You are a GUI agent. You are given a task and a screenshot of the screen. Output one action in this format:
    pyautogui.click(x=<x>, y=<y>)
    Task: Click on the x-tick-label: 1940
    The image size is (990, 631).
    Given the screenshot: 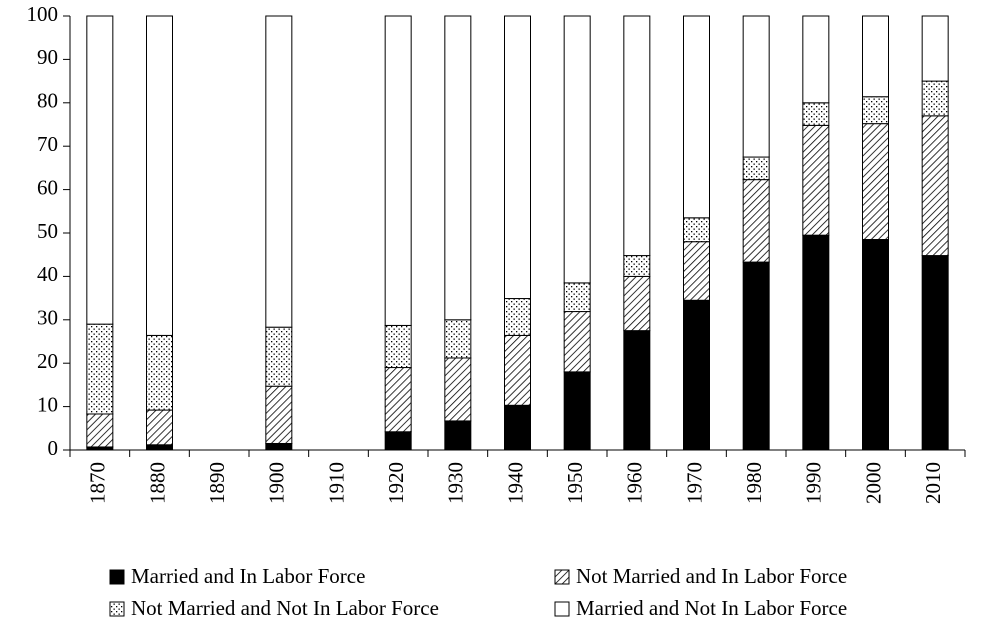 What is the action you would take?
    pyautogui.click(x=515, y=483)
    